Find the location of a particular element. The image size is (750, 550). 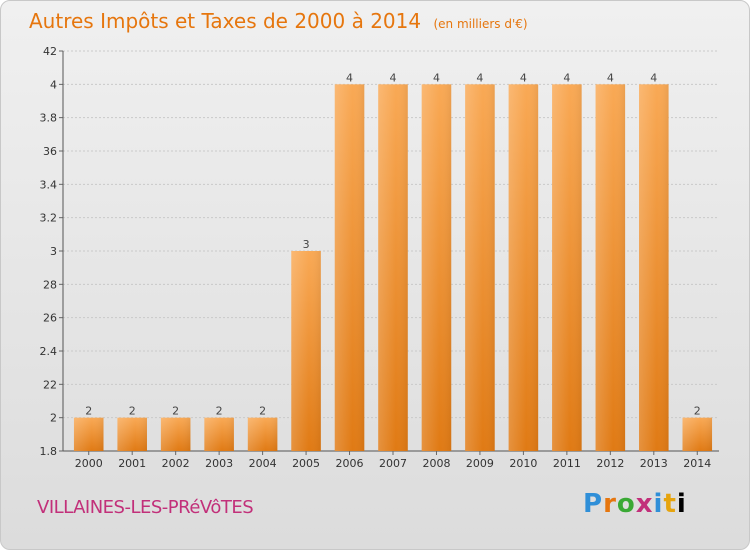

y-tick-label: 28 is located at coordinates (50, 284).